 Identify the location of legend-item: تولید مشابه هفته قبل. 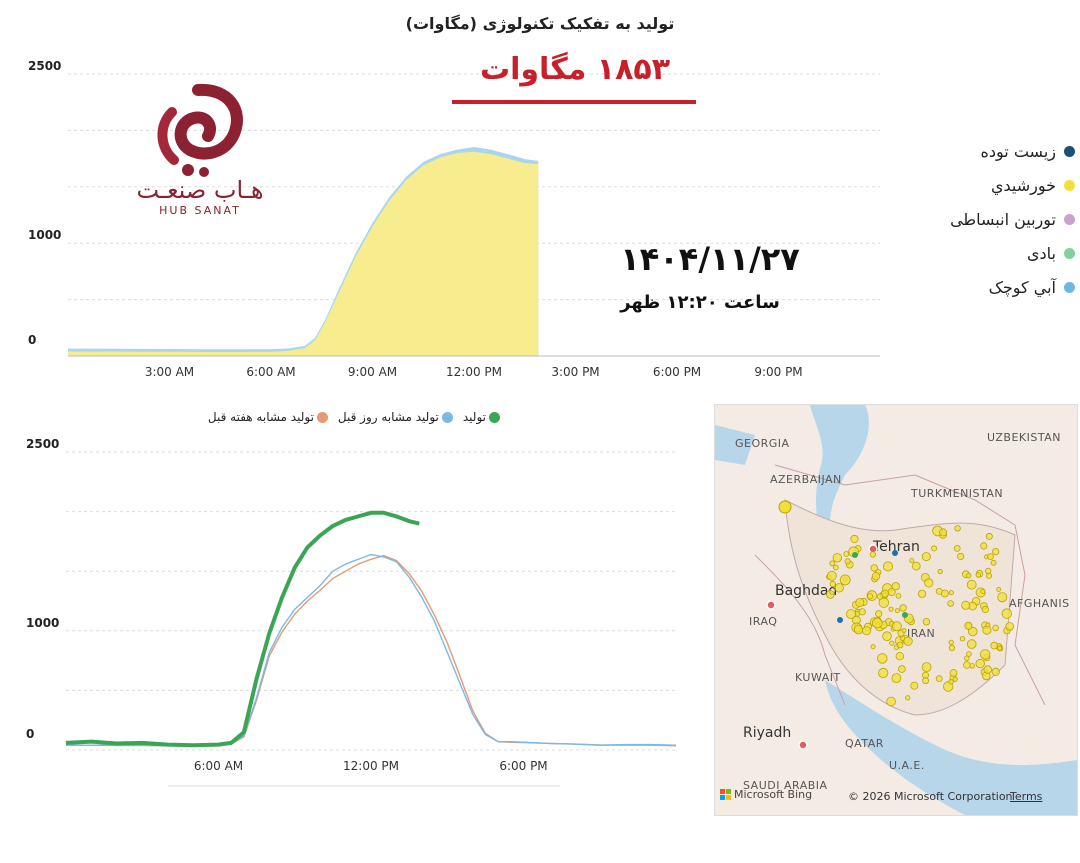
(268, 417).